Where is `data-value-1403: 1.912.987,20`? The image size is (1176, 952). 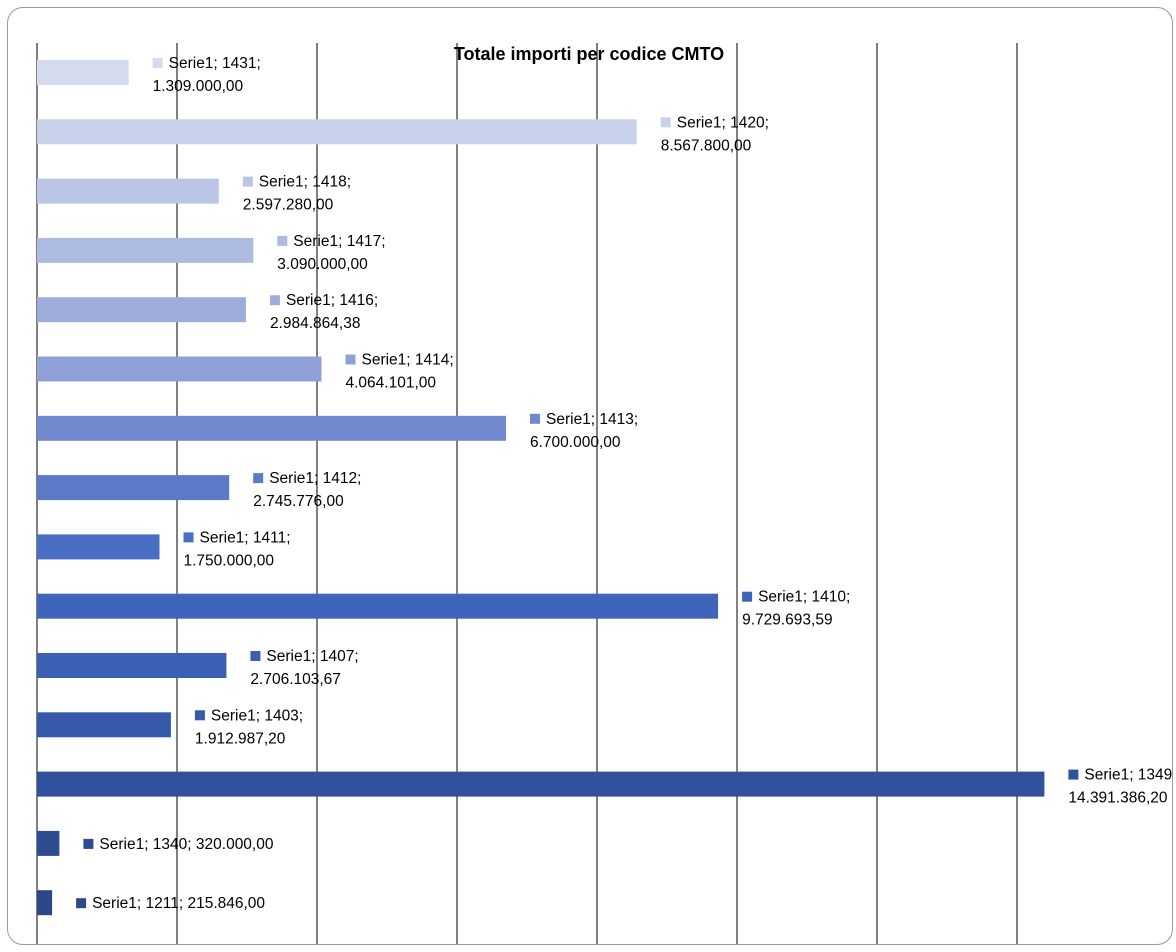 data-value-1403: 1.912.987,20 is located at coordinates (240, 738).